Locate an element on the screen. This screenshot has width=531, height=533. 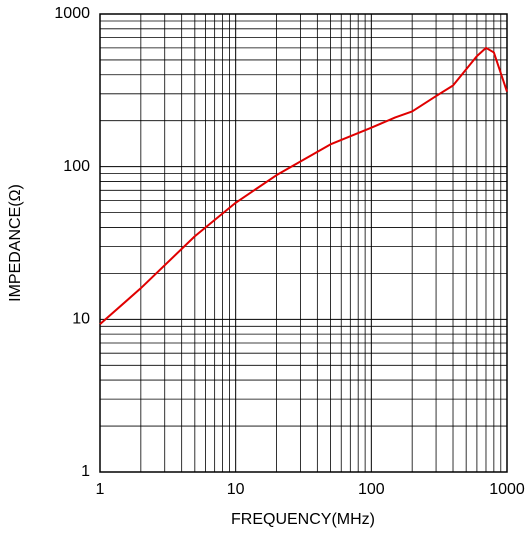
y-tick-label: 10 is located at coordinates (81, 319).